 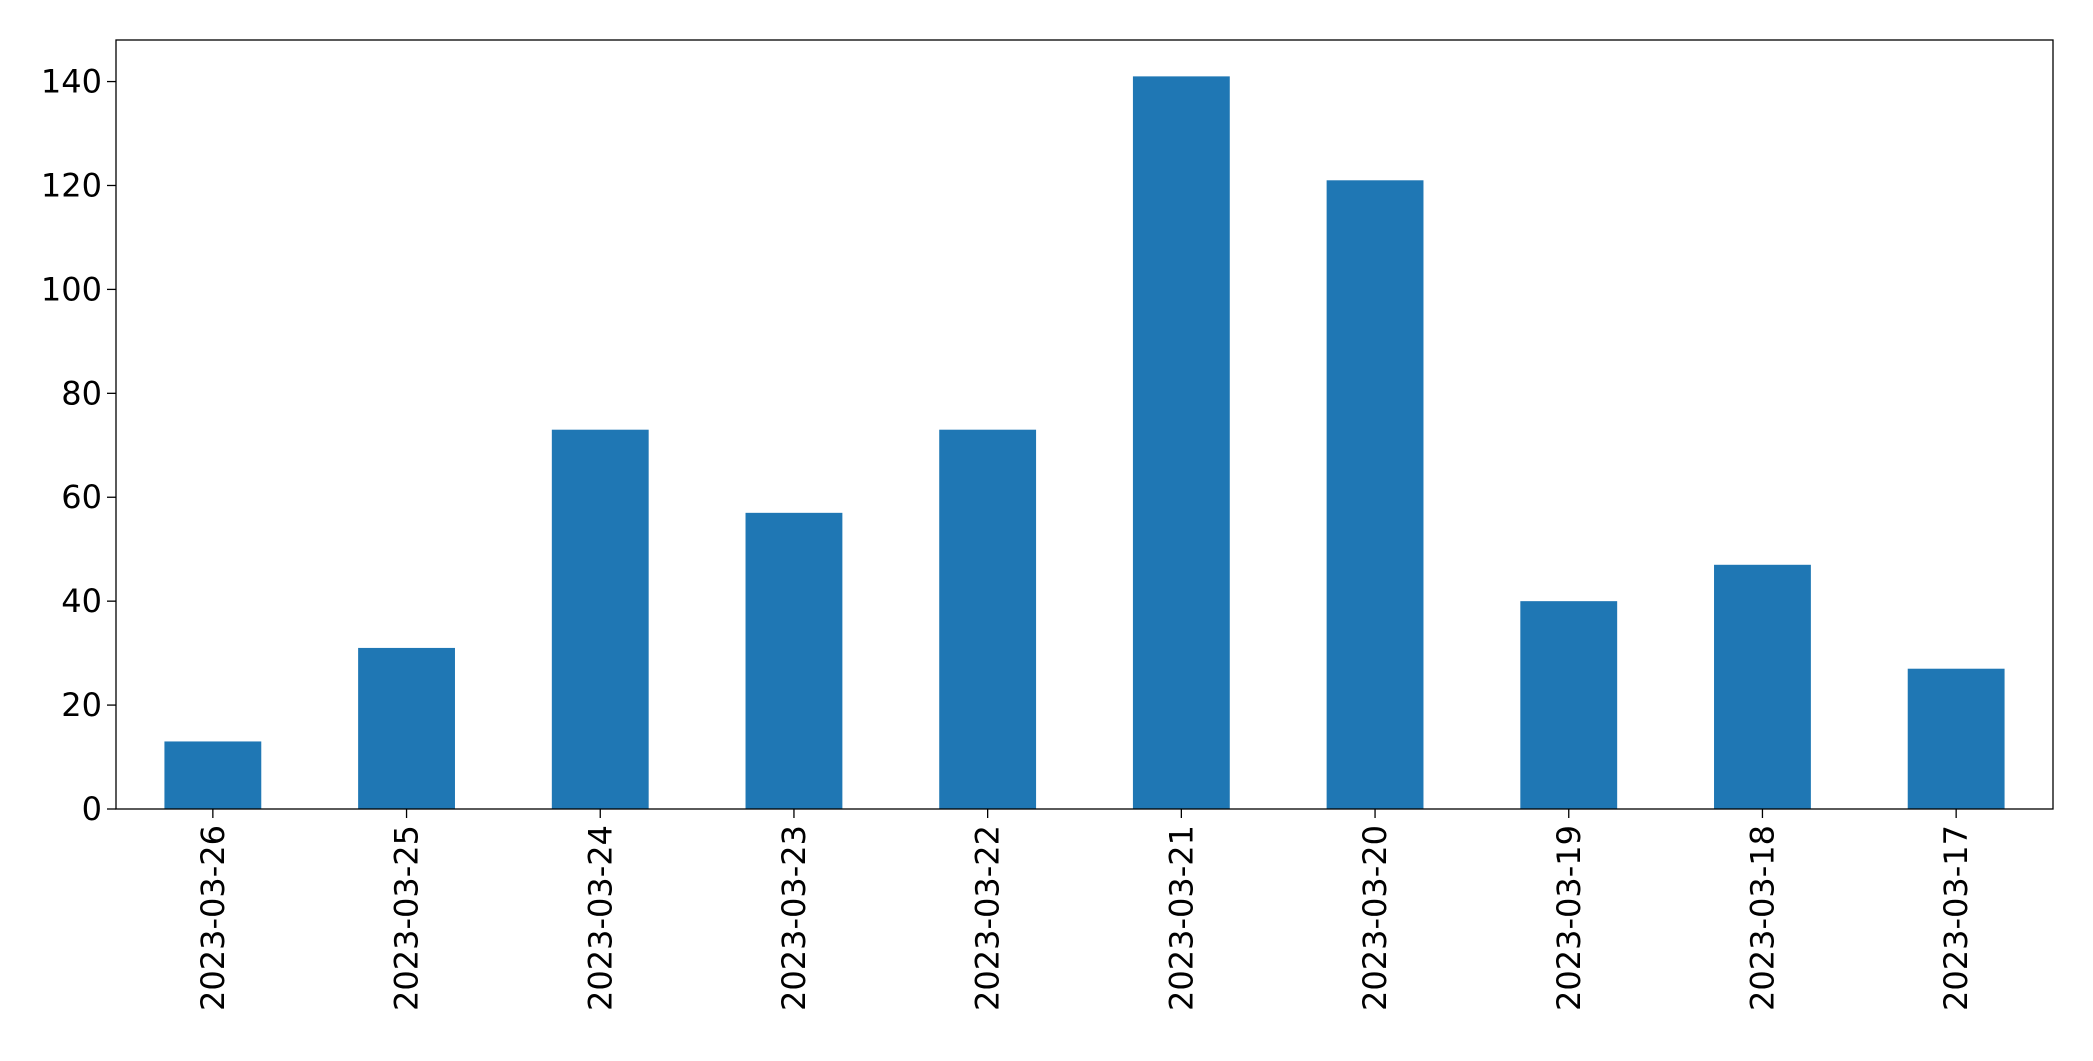 I want to click on y-tick-label: 100, so click(x=71, y=289).